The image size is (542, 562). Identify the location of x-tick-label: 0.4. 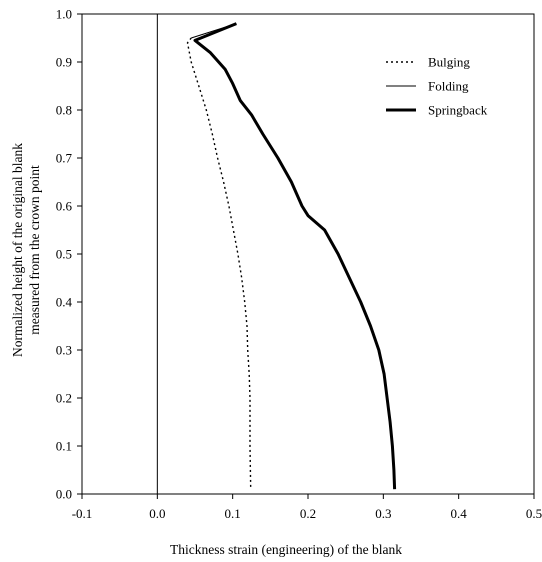
(459, 513).